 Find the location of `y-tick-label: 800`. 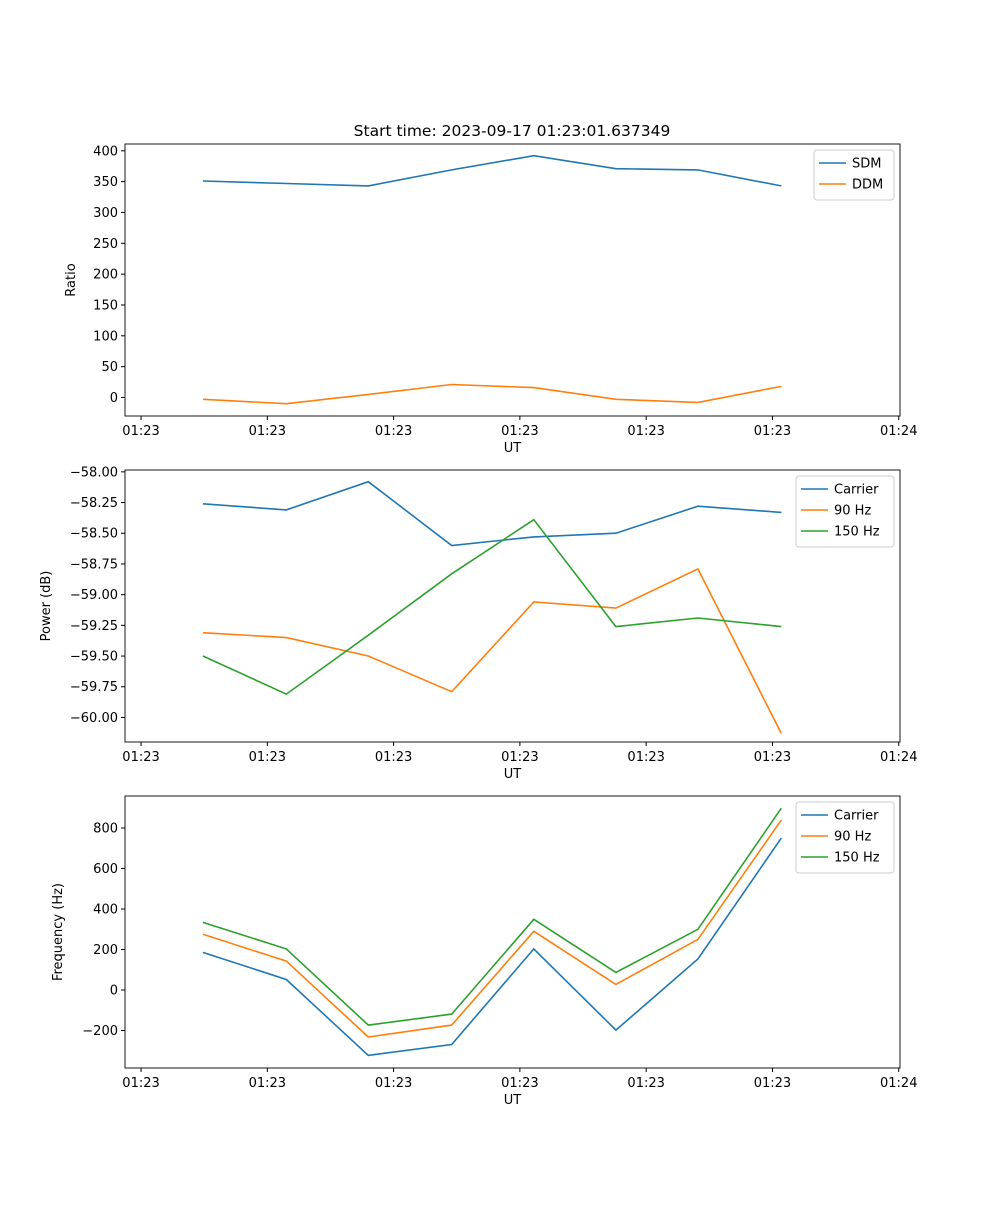

y-tick-label: 800 is located at coordinates (105, 829).